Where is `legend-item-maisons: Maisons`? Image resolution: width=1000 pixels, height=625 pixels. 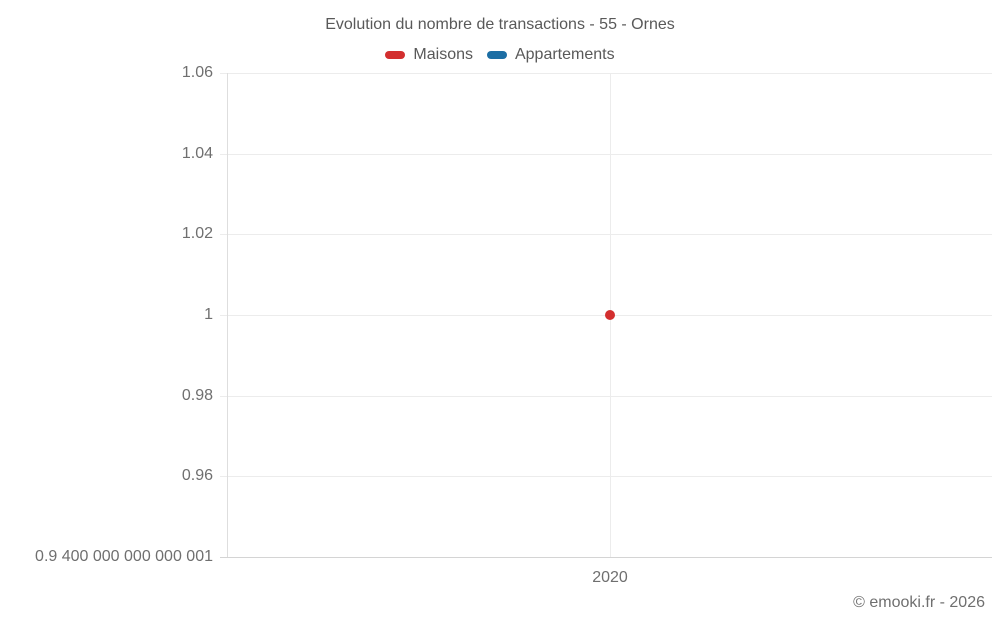 legend-item-maisons: Maisons is located at coordinates (429, 55).